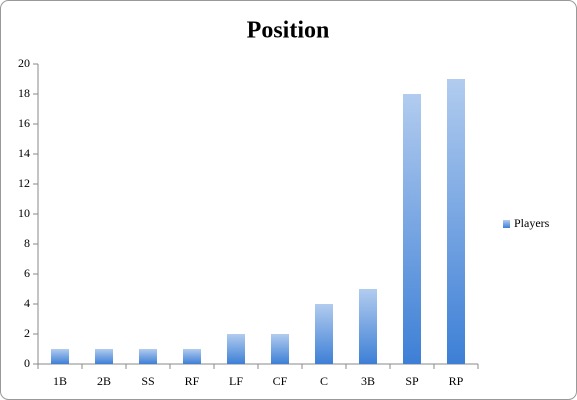 This screenshot has height=400, width=577. What do you see at coordinates (24, 213) in the screenshot?
I see `y-tick-label: 10` at bounding box center [24, 213].